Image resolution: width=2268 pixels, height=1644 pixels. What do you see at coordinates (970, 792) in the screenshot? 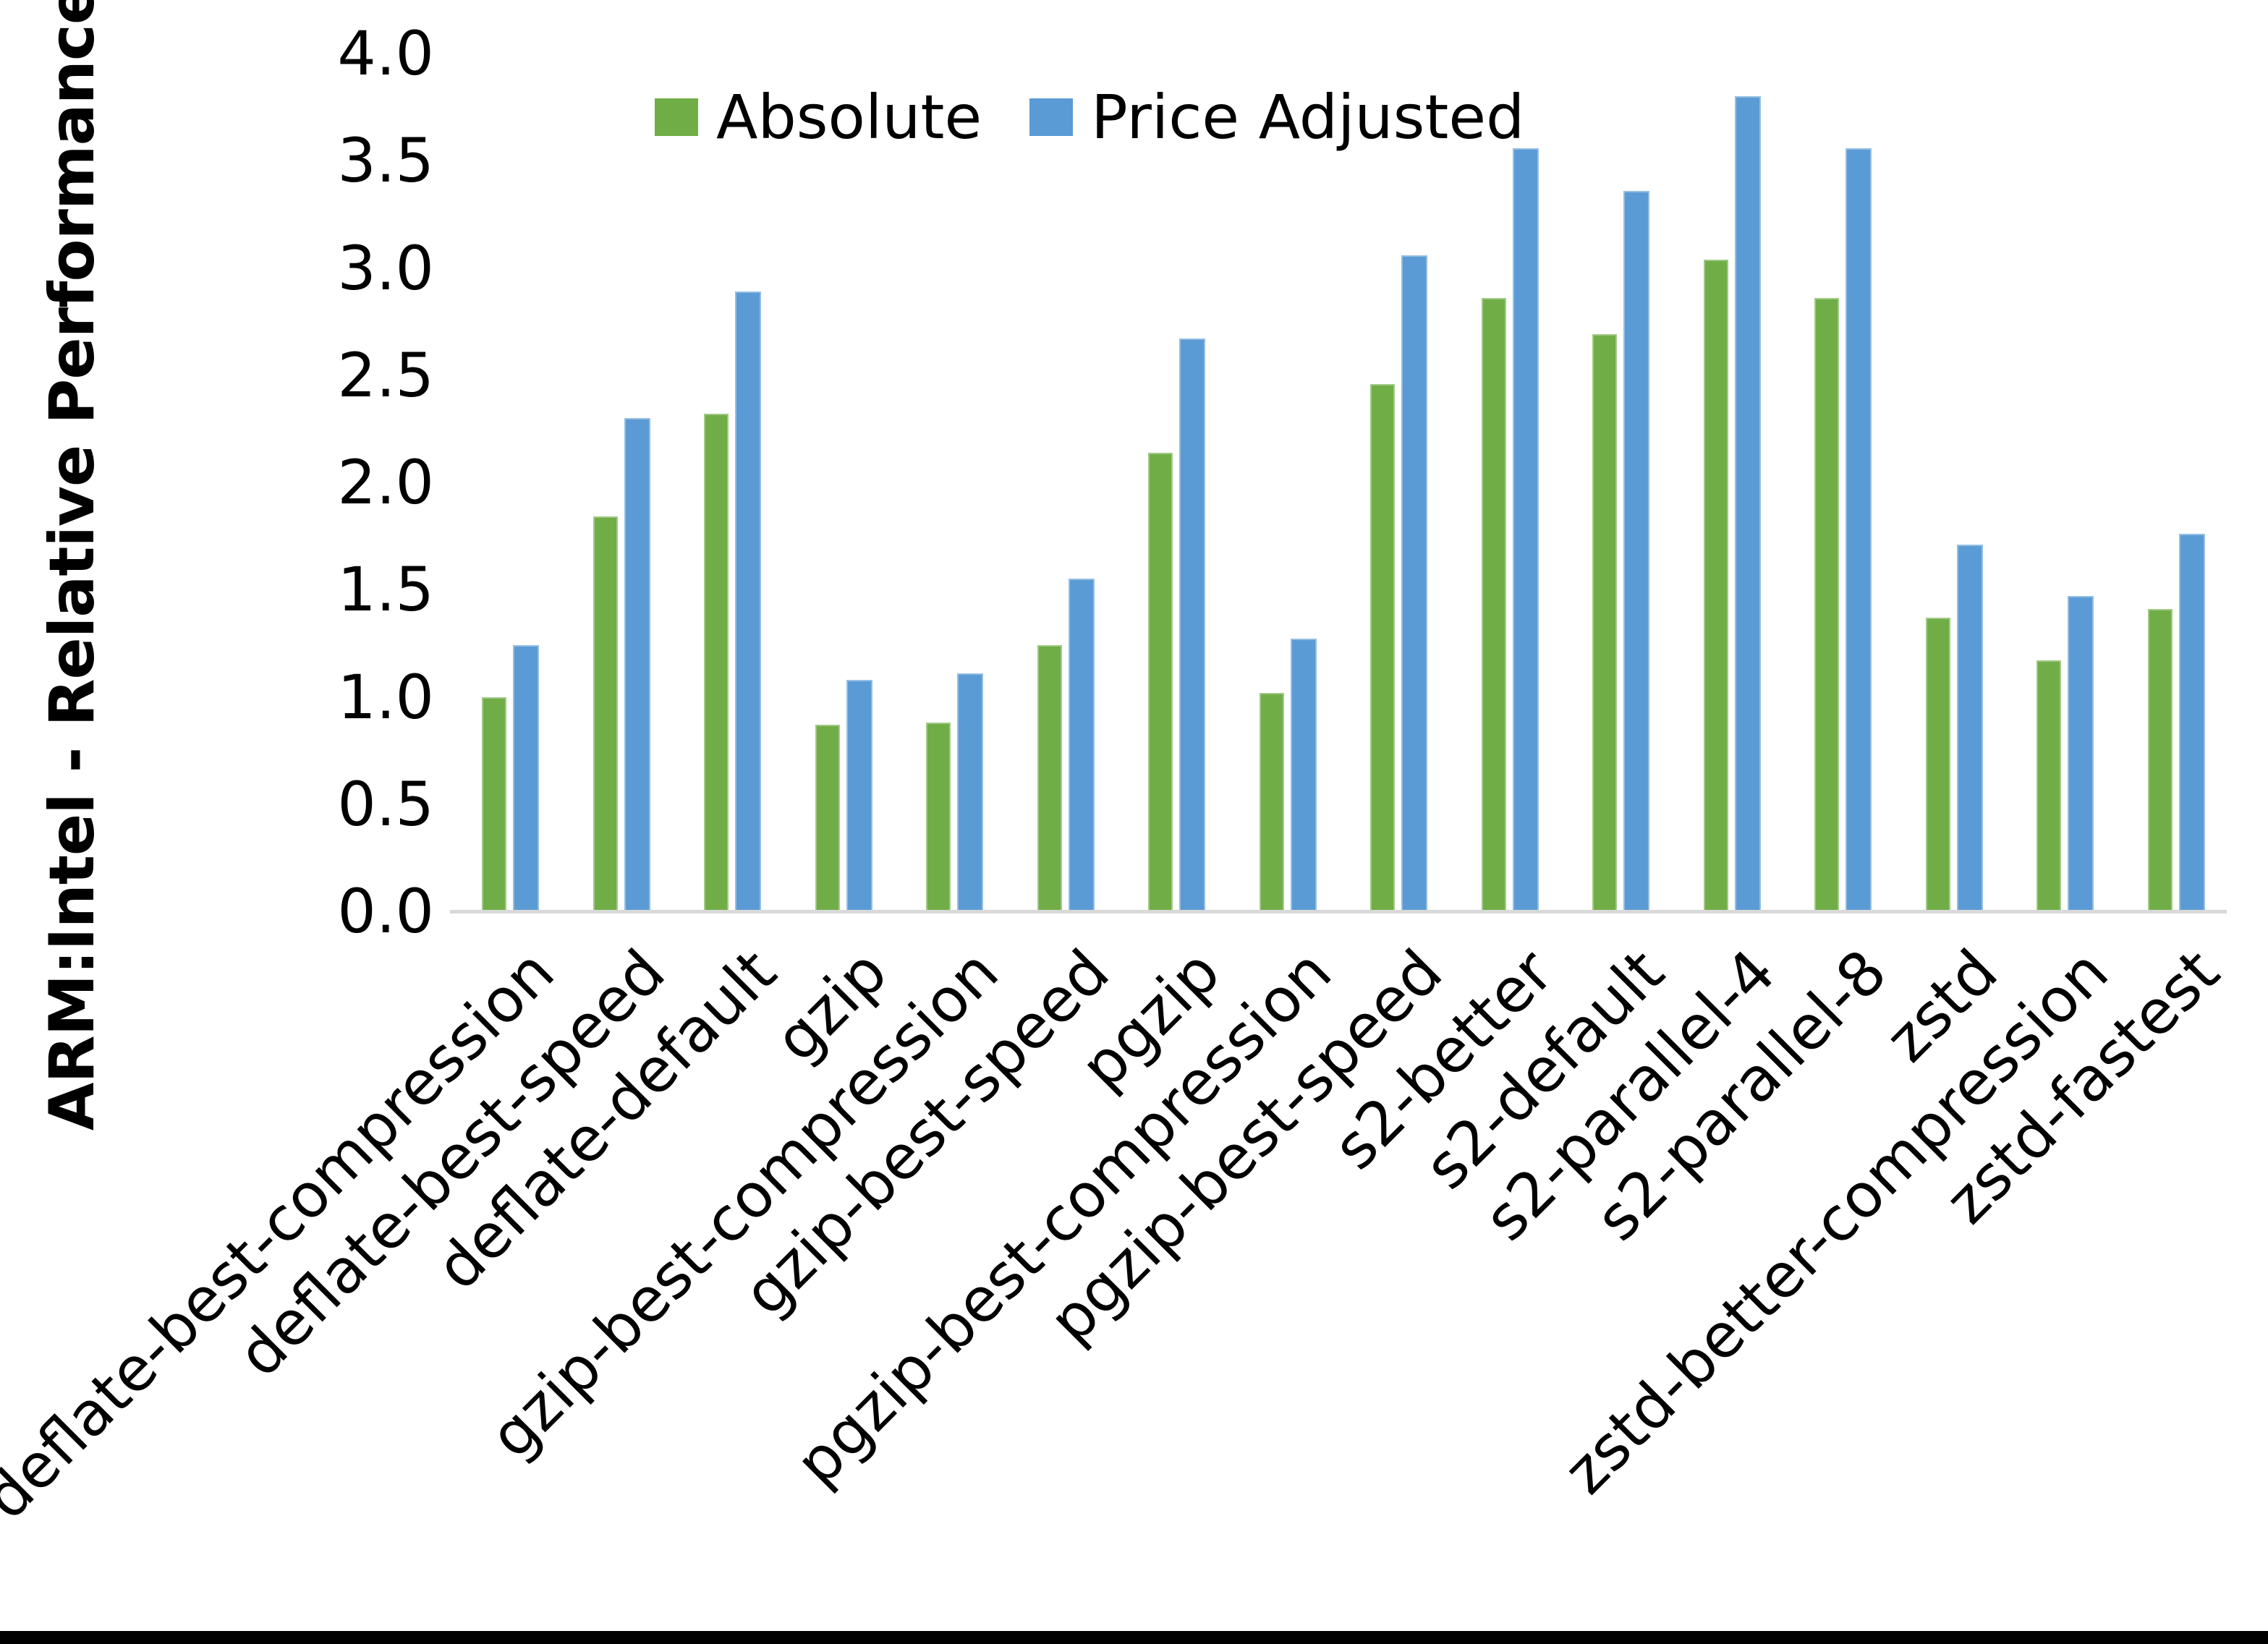
I see `bar-price-adjusted-gzip-best-compression` at bounding box center [970, 792].